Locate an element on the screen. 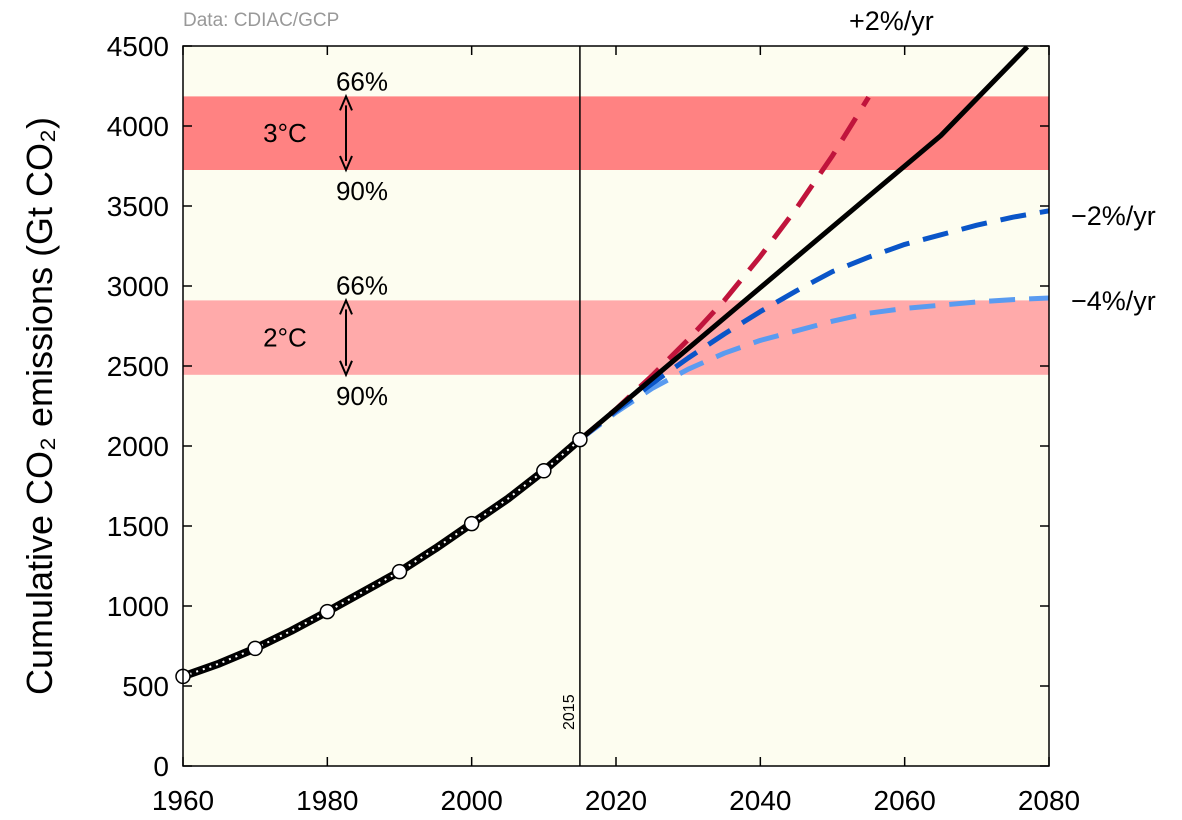 This screenshot has height=820, width=1182. band-label-0: 3°C is located at coordinates (285, 133).